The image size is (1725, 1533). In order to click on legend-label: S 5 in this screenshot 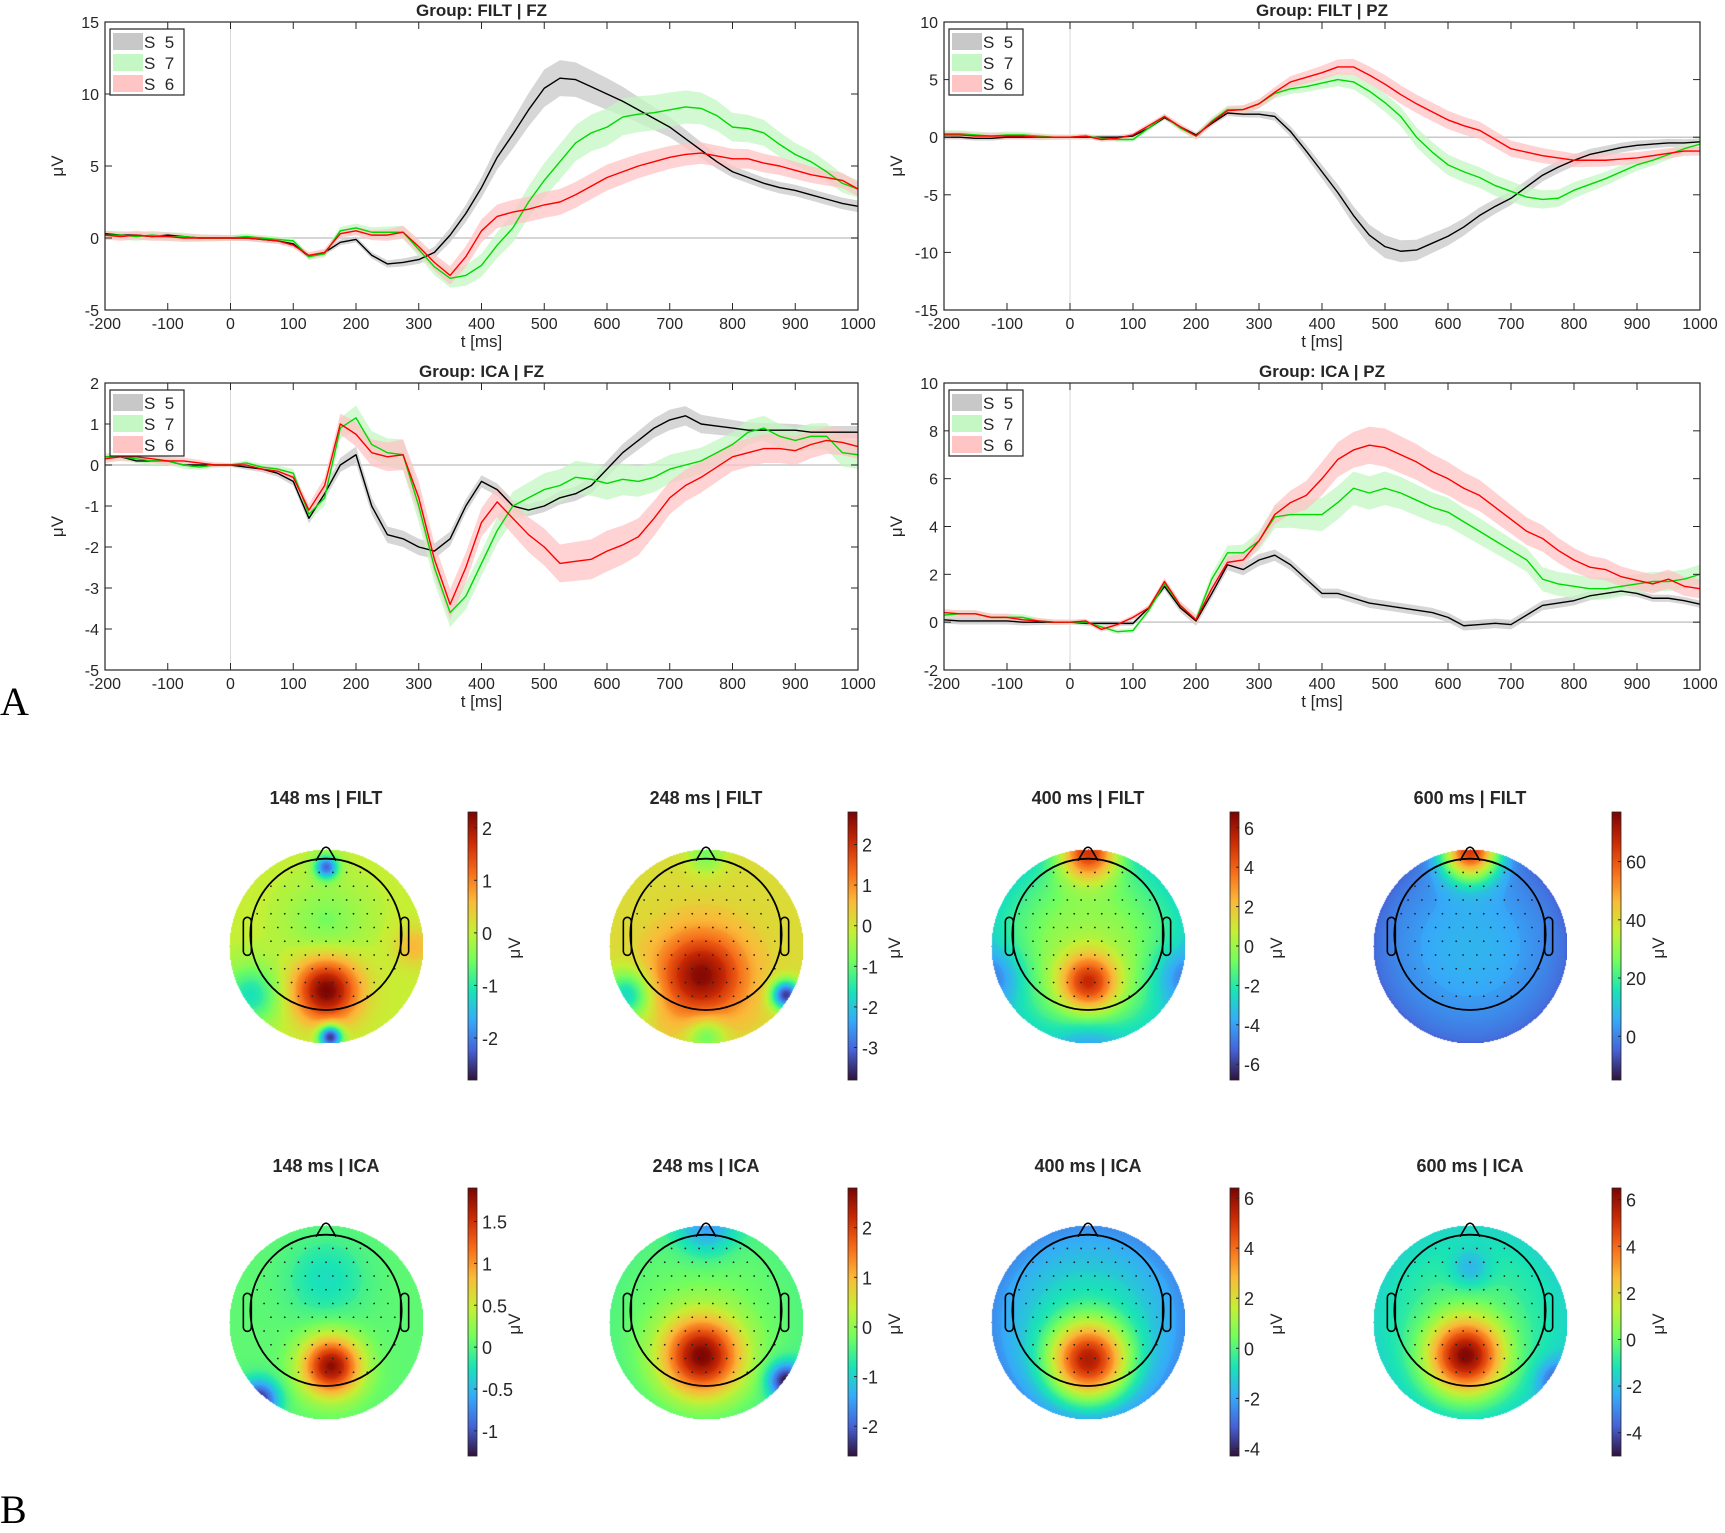, I will do `click(998, 403)`.